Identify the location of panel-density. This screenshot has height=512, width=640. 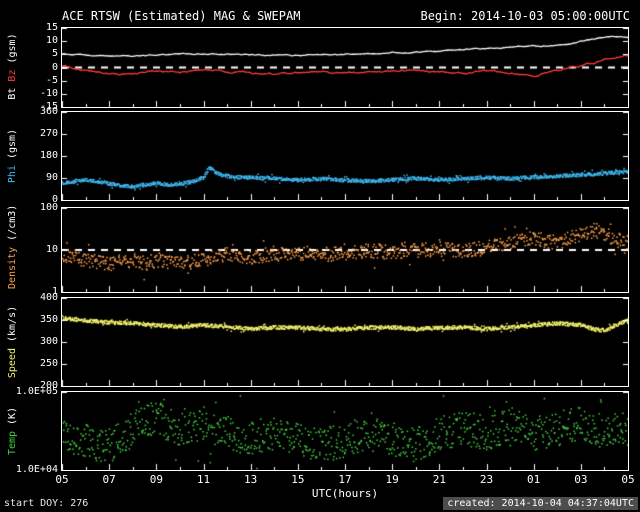
(345, 250).